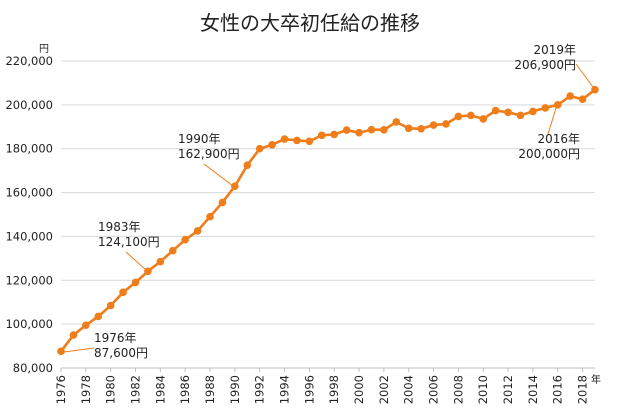  What do you see at coordinates (61, 389) in the screenshot?
I see `x-tick-label: 1976` at bounding box center [61, 389].